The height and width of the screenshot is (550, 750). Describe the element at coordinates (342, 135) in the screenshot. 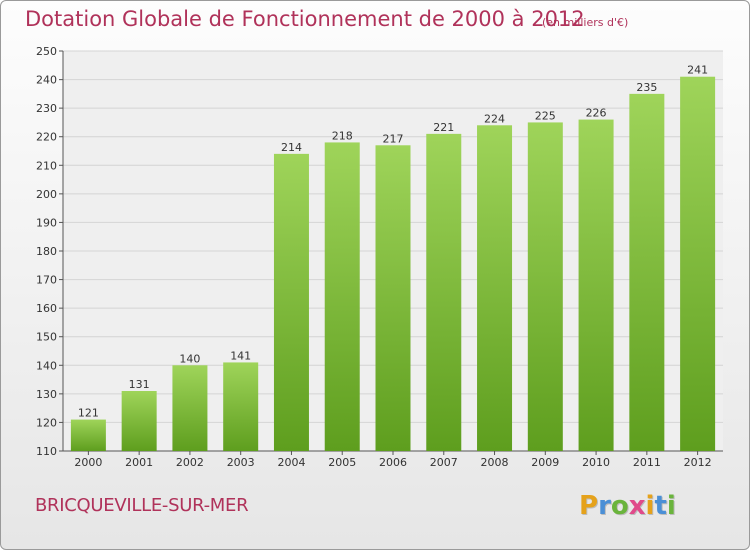

I see `data-label: 218` at that location.